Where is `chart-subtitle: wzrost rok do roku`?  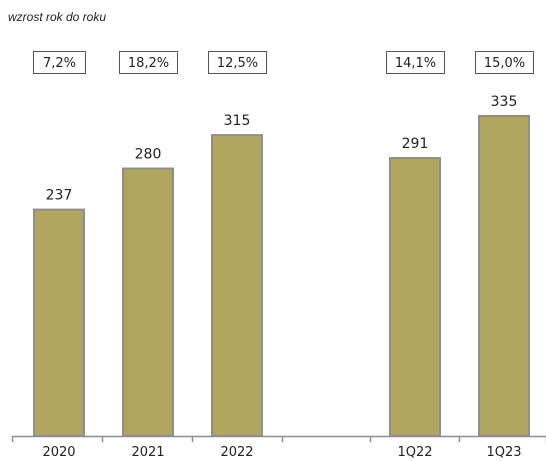
chart-subtitle: wzrost rok do roku is located at coordinates (57, 17).